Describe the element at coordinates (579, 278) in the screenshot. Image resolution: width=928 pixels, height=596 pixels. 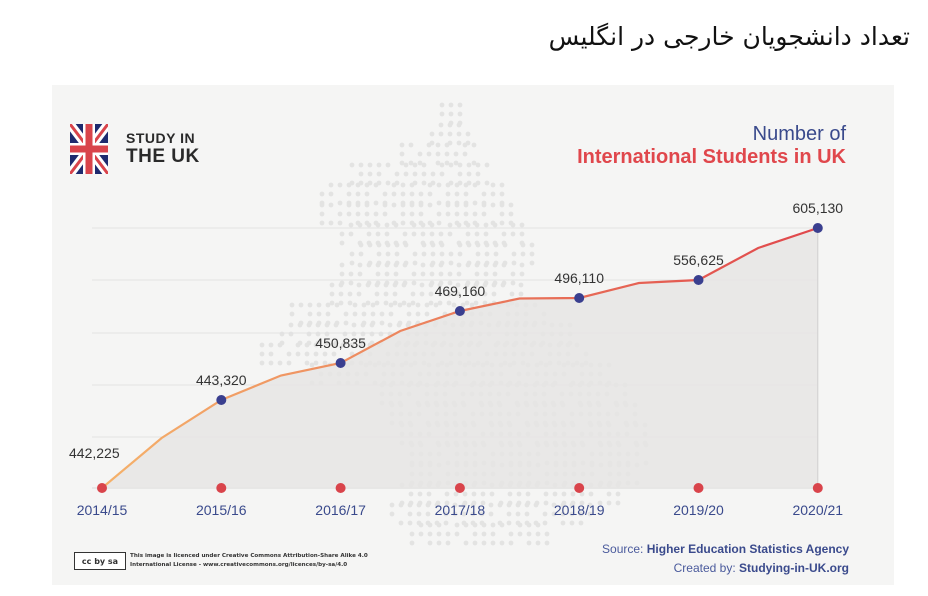
I see `data-label: 496,110` at that location.